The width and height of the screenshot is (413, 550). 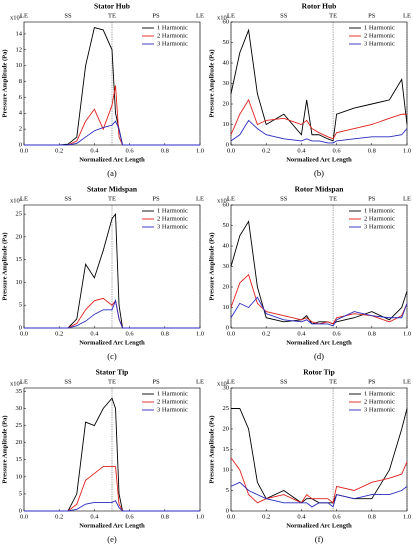 What do you see at coordinates (112, 6) in the screenshot?
I see `chart-title: Stator Hub` at bounding box center [112, 6].